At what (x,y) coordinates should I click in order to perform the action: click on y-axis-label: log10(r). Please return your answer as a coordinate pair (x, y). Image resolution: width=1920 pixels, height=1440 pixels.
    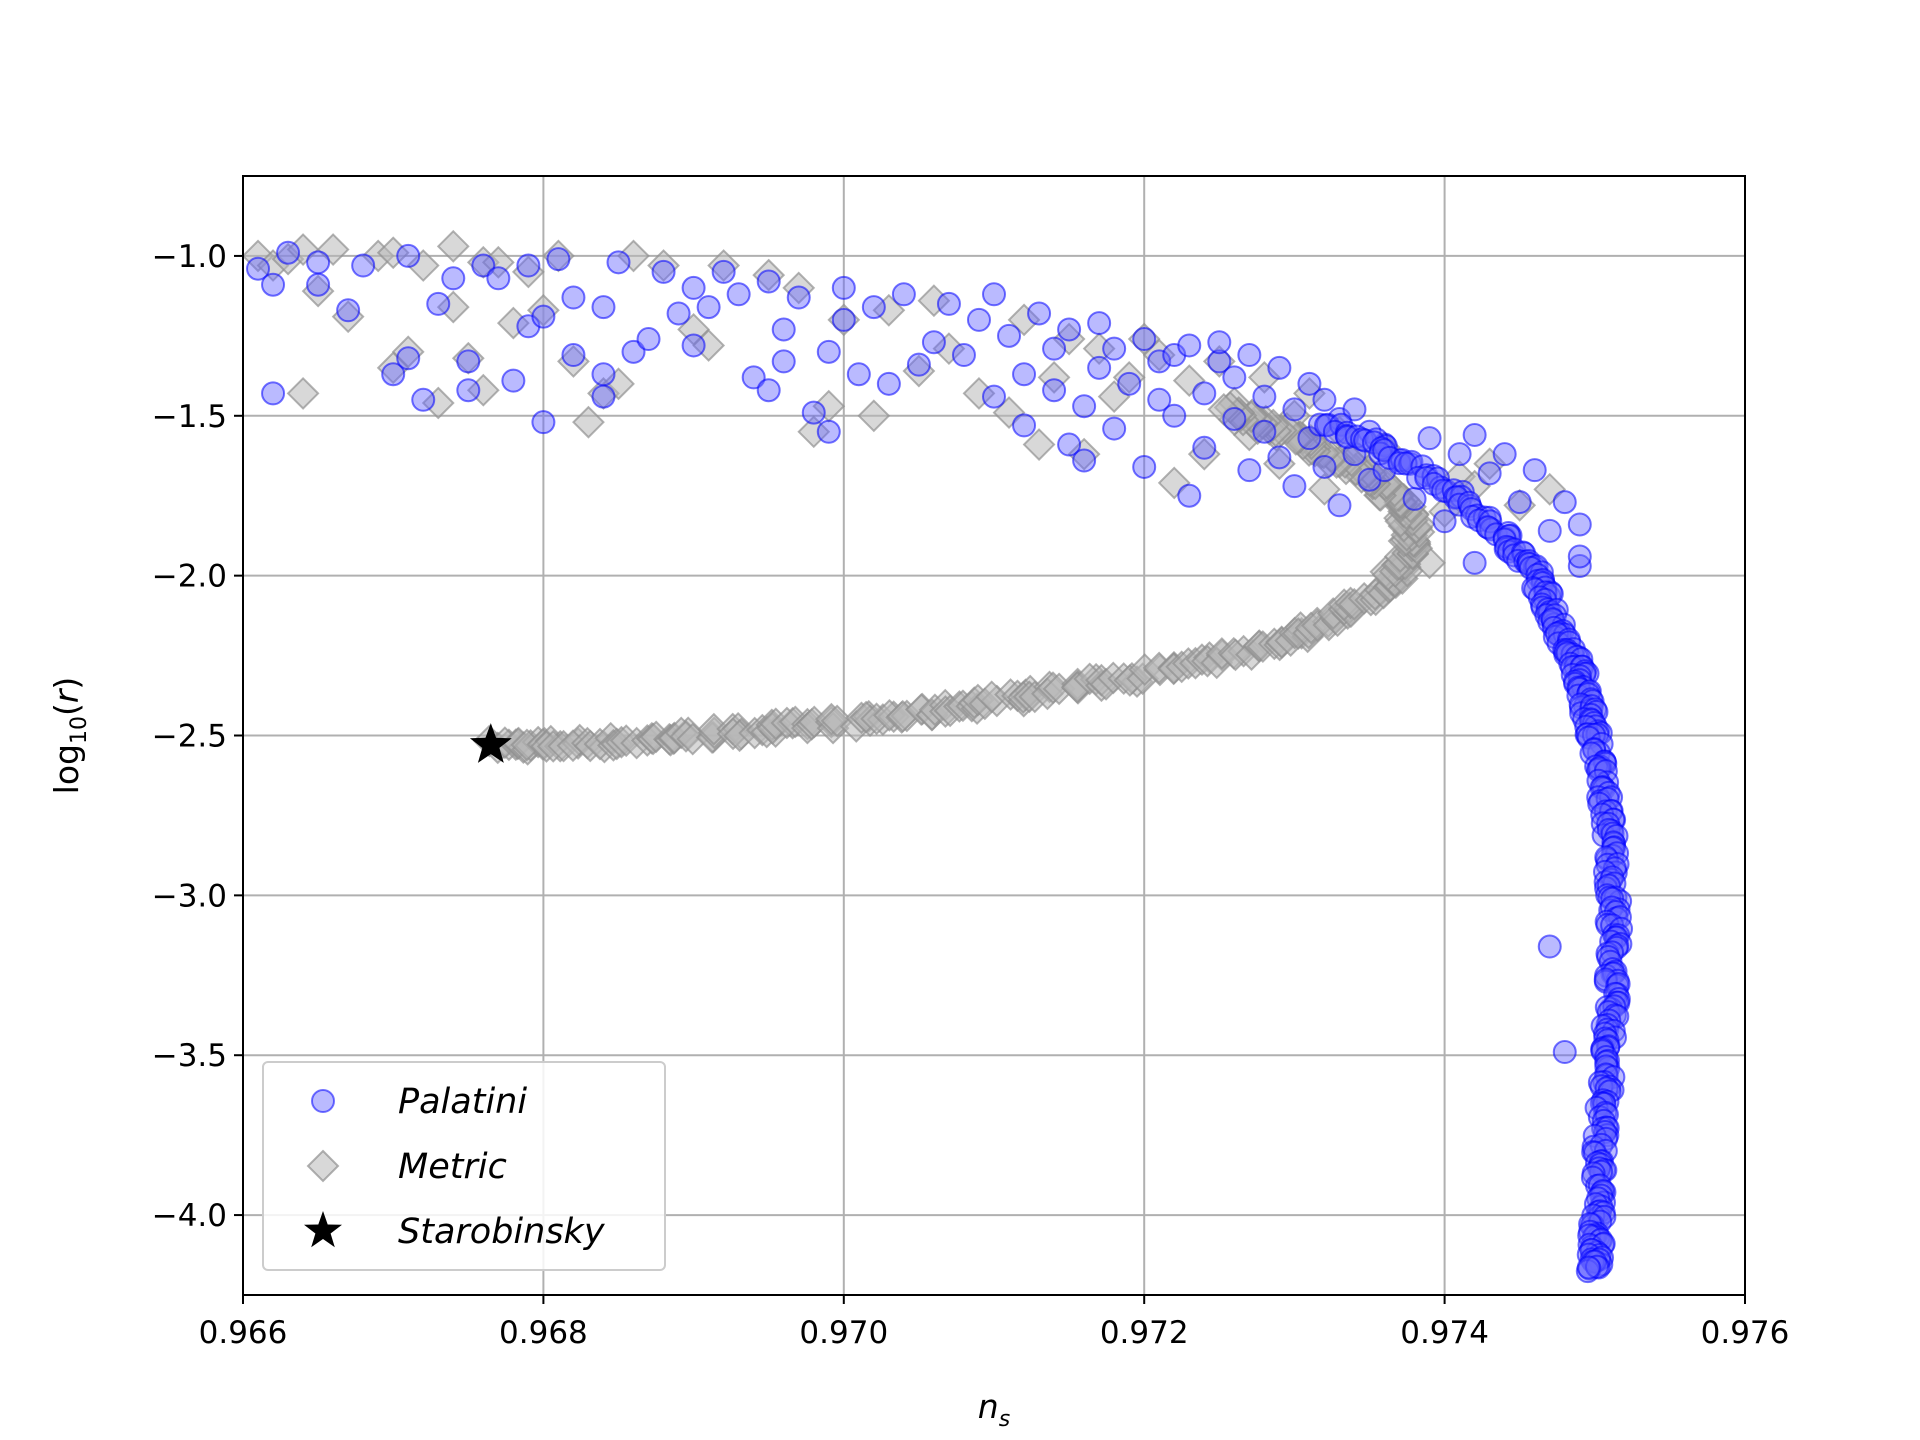
    Looking at the image, I should click on (69, 736).